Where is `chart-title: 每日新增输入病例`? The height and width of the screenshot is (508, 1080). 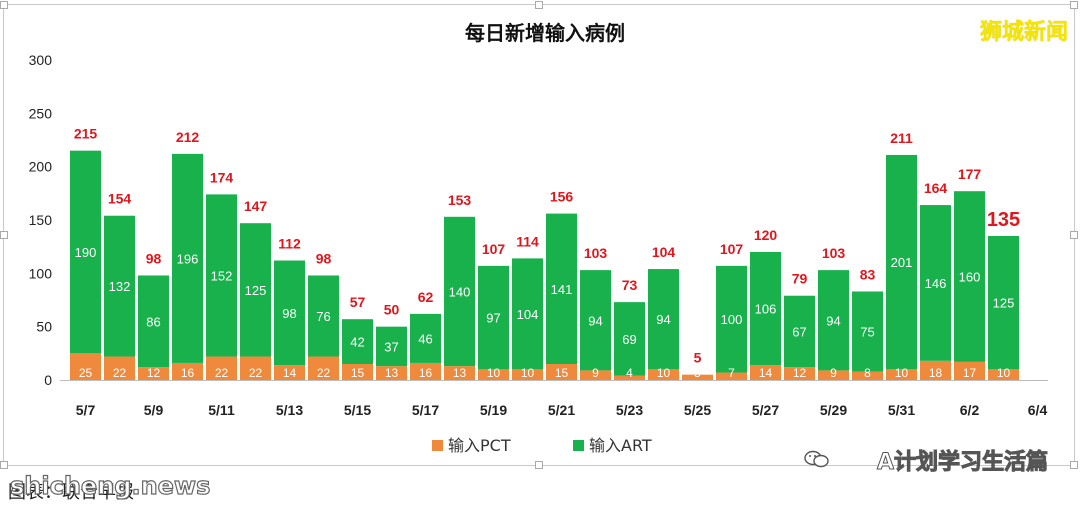 chart-title: 每日新增输入病例 is located at coordinates (545, 33).